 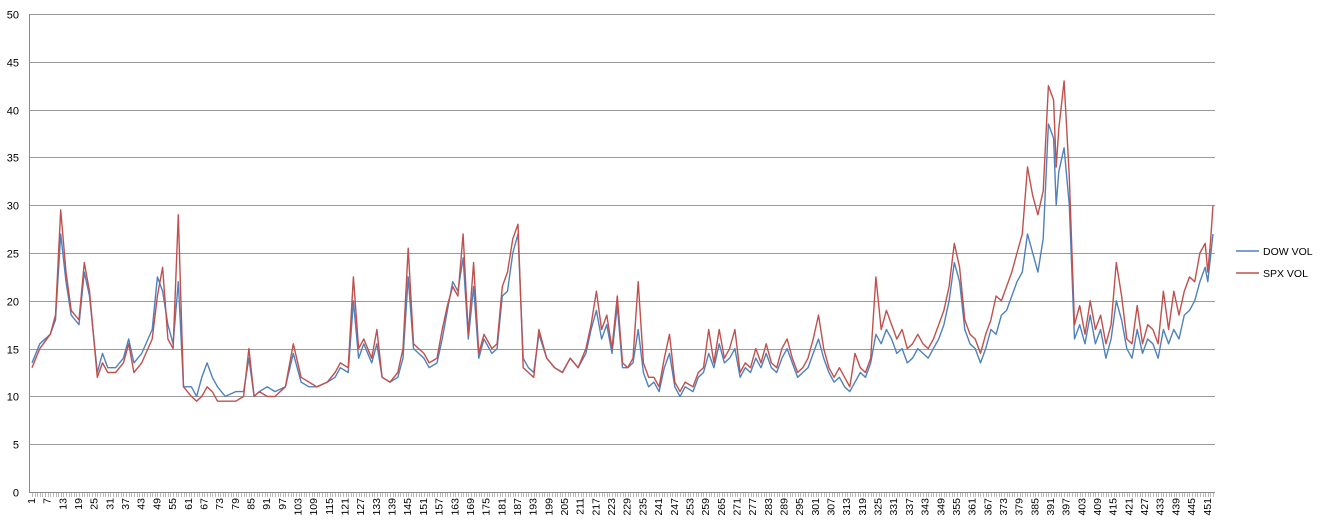 What do you see at coordinates (988, 507) in the screenshot?
I see `x-tick-label: 367` at bounding box center [988, 507].